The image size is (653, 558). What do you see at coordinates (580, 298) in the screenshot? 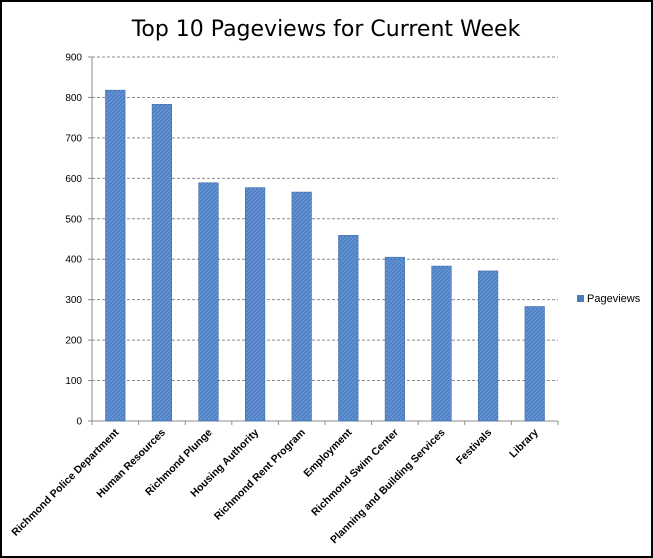
I see `legend-swatch` at bounding box center [580, 298].